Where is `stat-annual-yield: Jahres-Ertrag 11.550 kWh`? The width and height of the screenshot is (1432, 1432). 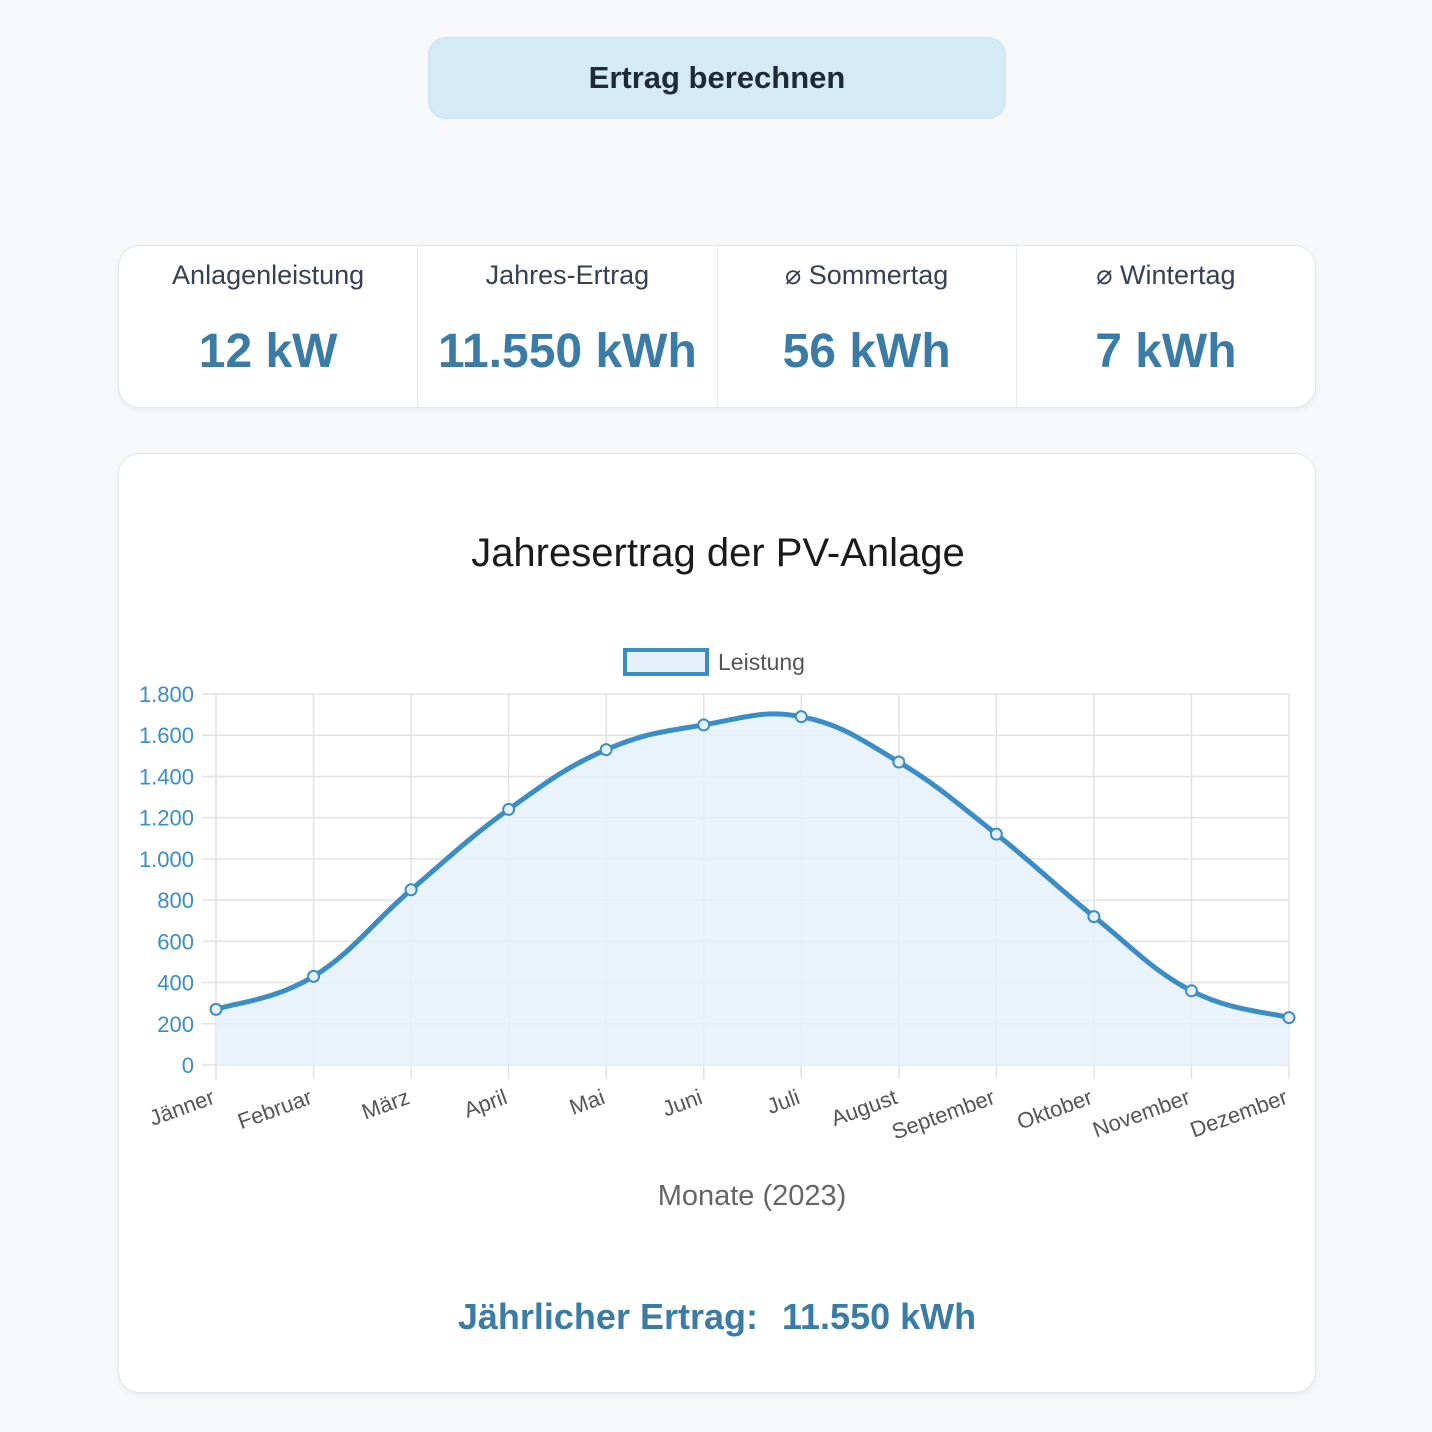 stat-annual-yield: Jahres-Ertrag 11.550 kWh is located at coordinates (566, 326).